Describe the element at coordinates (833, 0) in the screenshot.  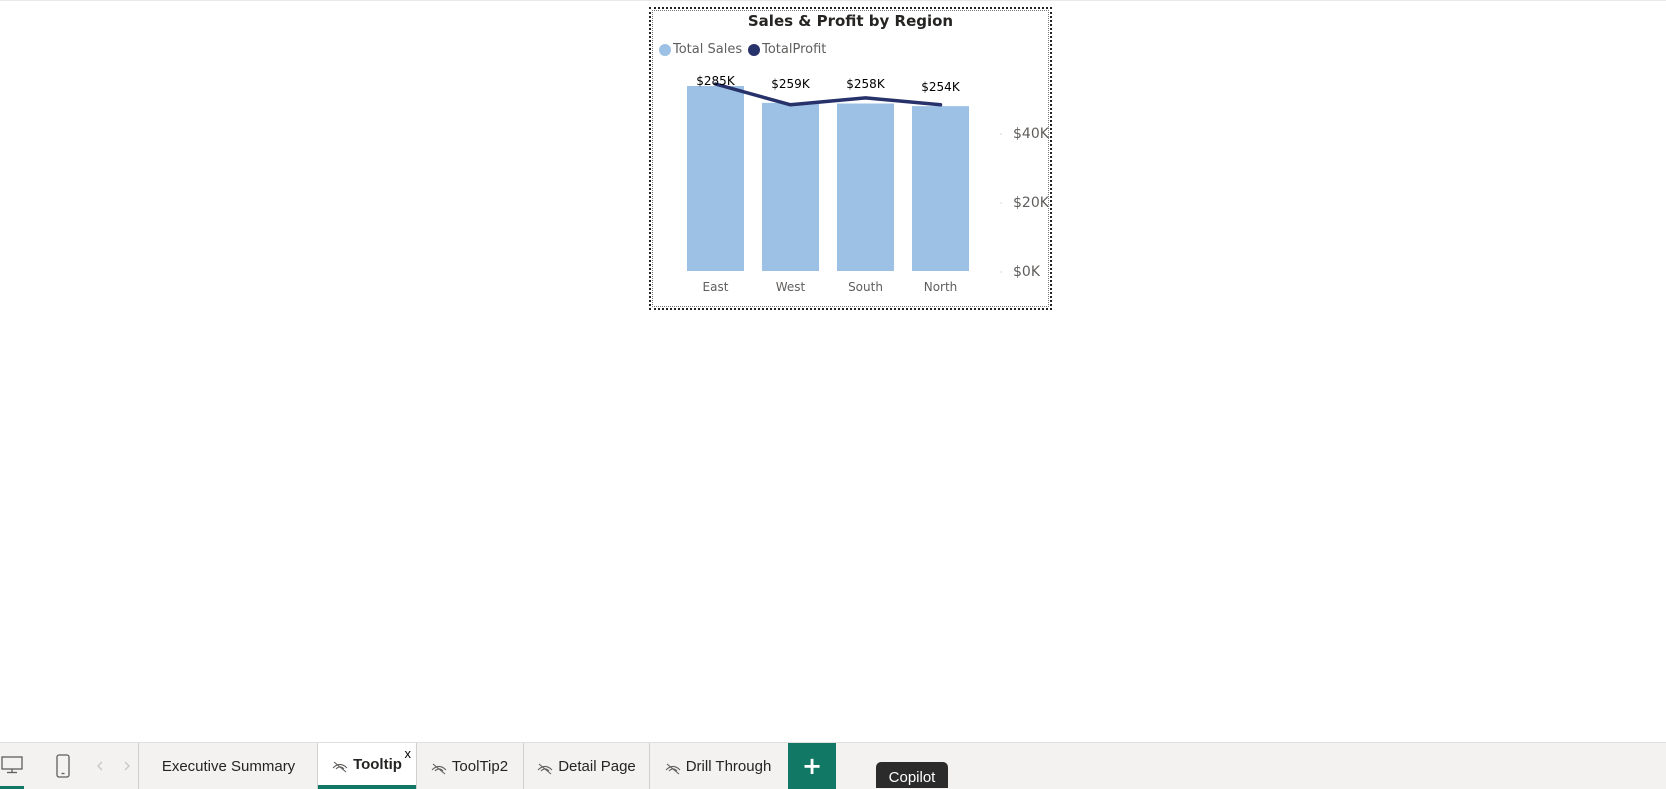
I see `top-divider` at that location.